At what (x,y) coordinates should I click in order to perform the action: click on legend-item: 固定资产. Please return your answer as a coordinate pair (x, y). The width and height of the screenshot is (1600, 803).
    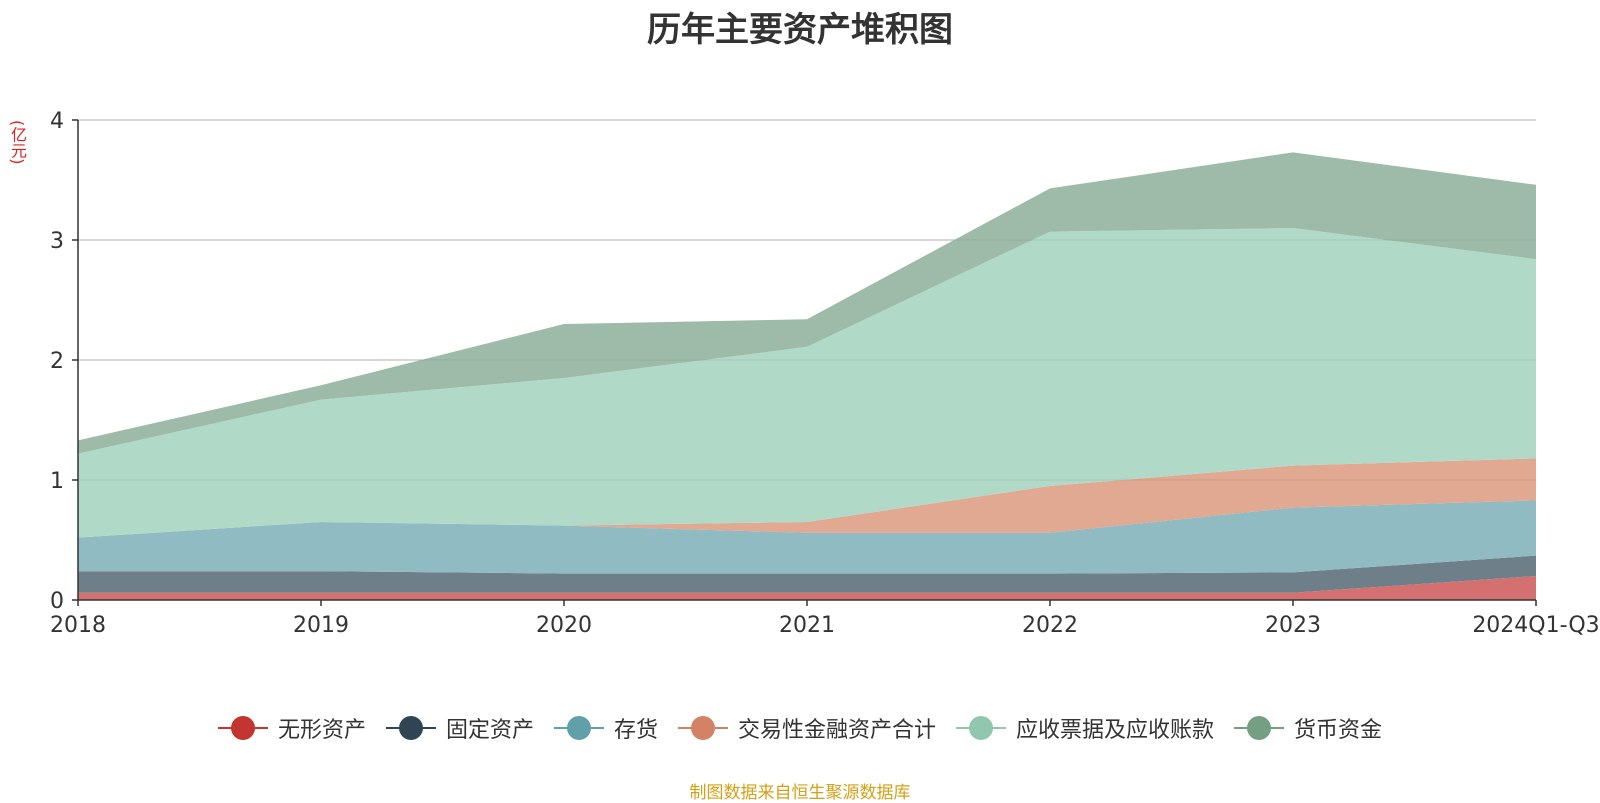
    Looking at the image, I should click on (459, 728).